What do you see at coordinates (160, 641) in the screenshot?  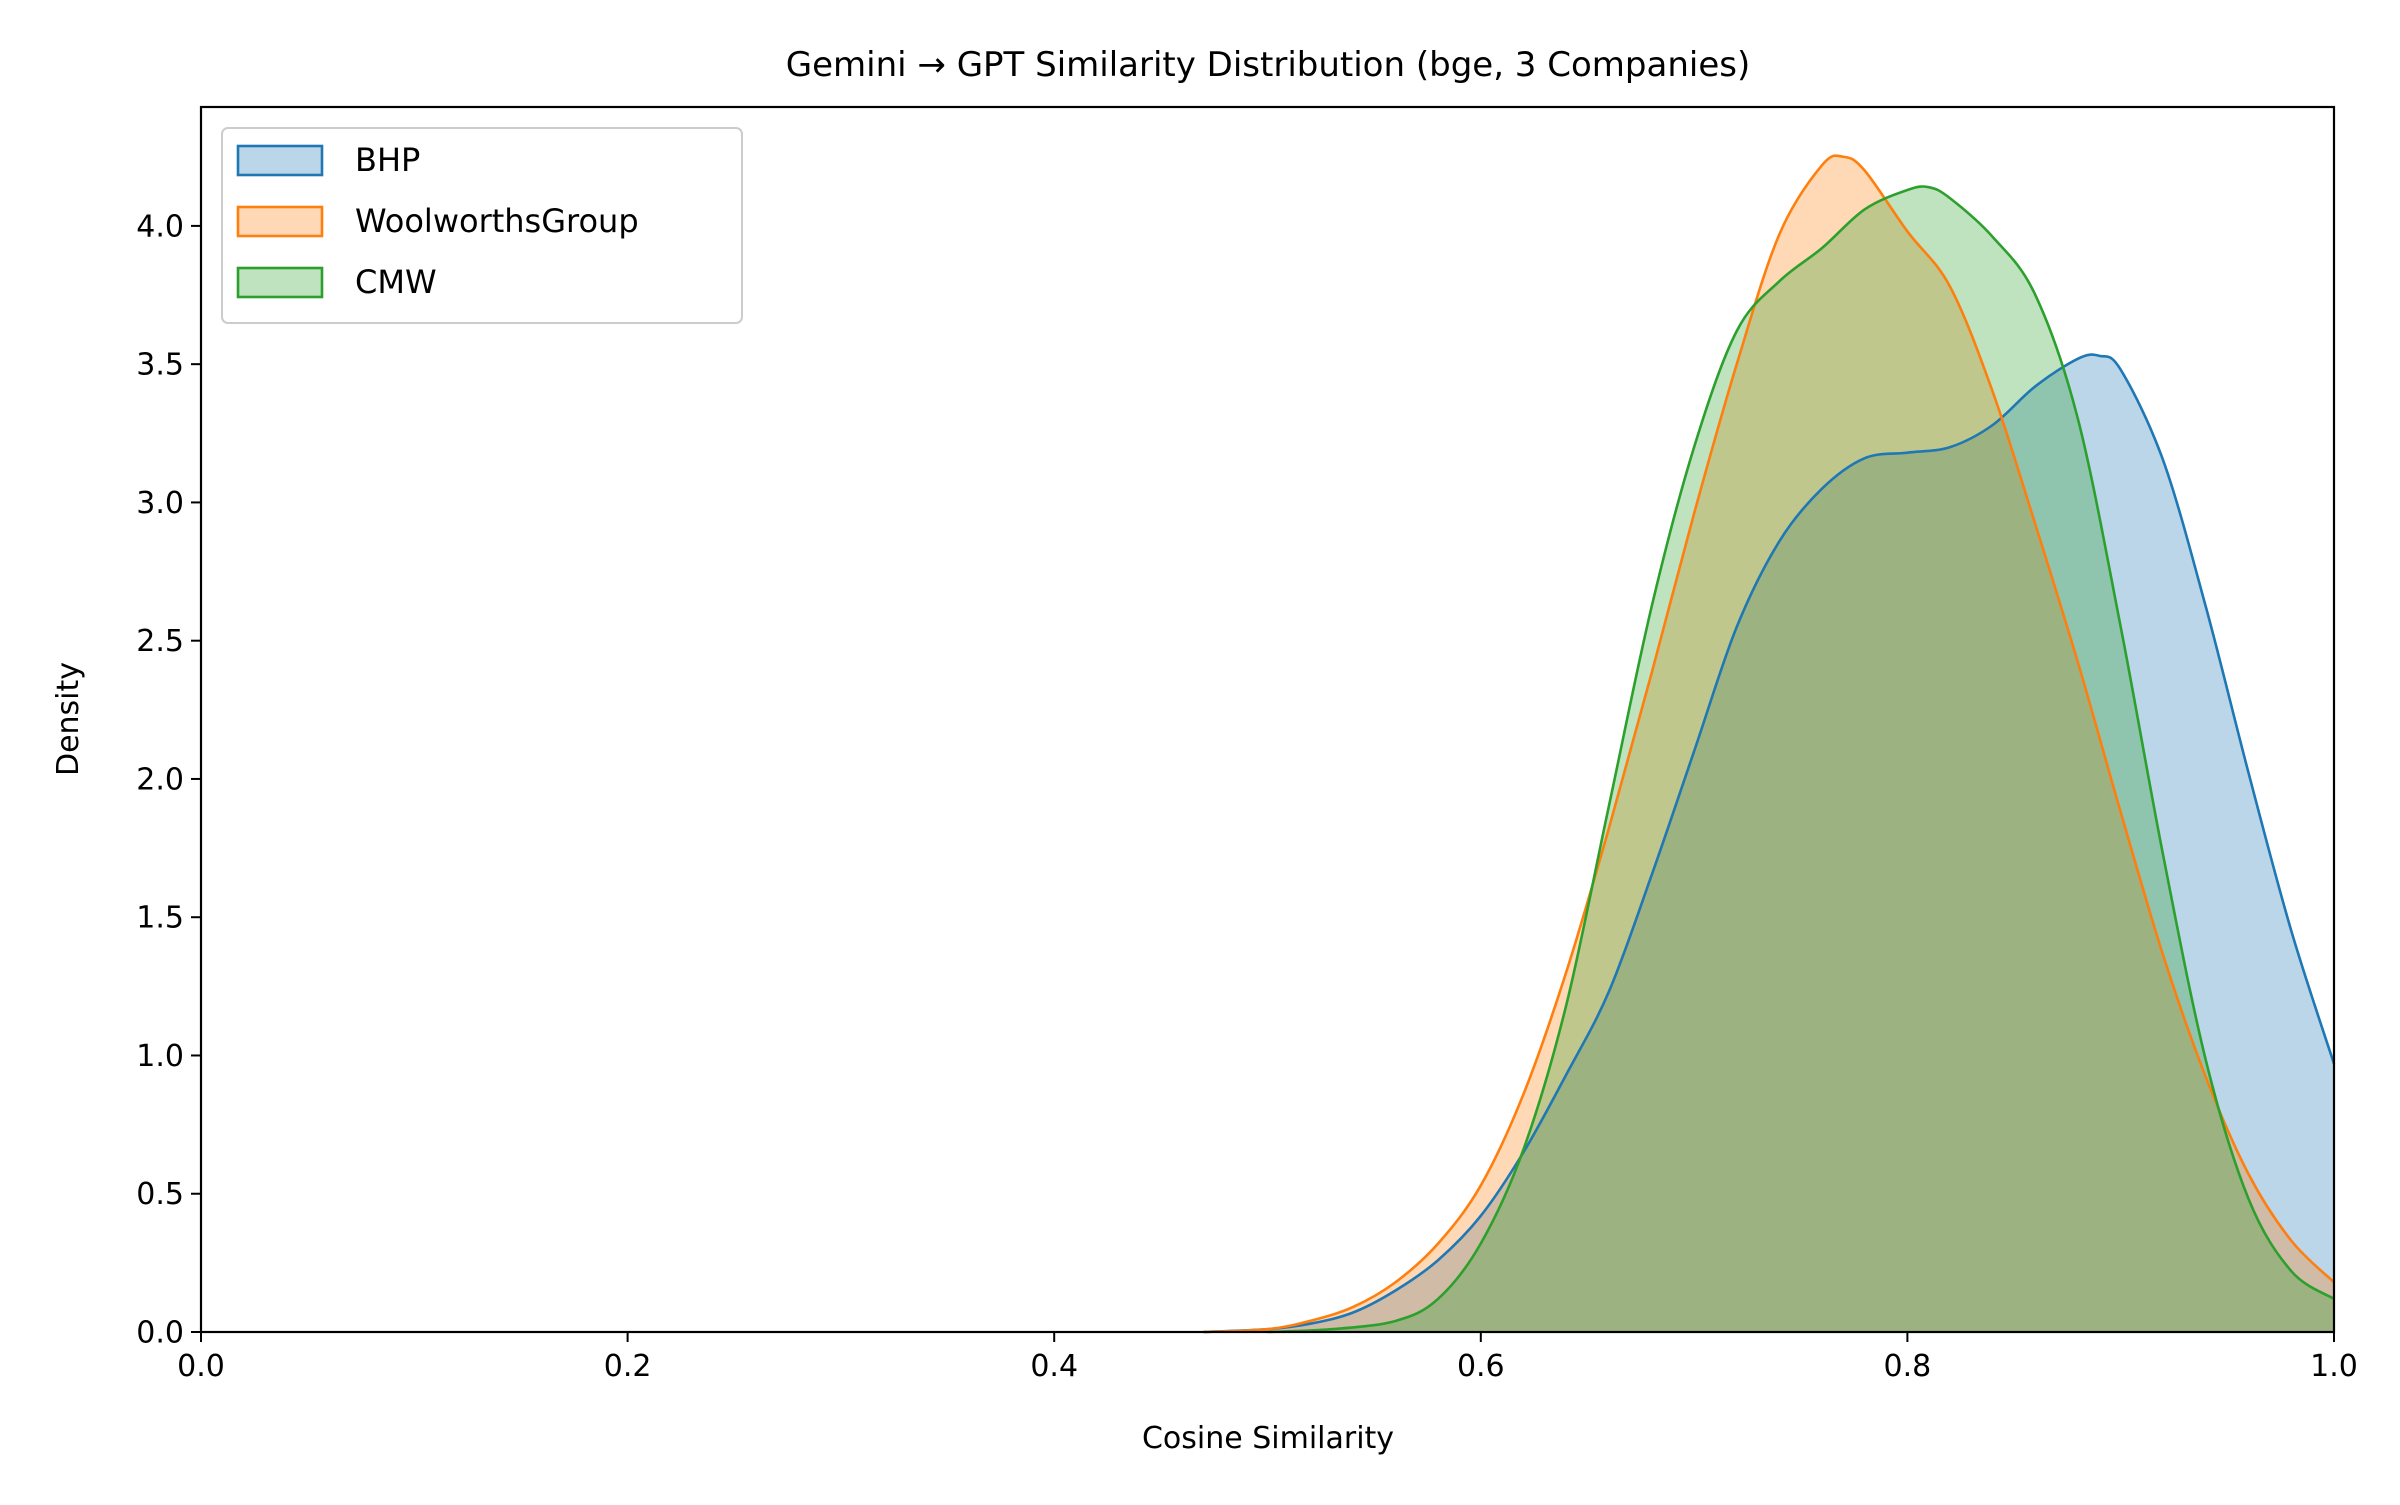 I see `y-tick-label: 2.5` at bounding box center [160, 641].